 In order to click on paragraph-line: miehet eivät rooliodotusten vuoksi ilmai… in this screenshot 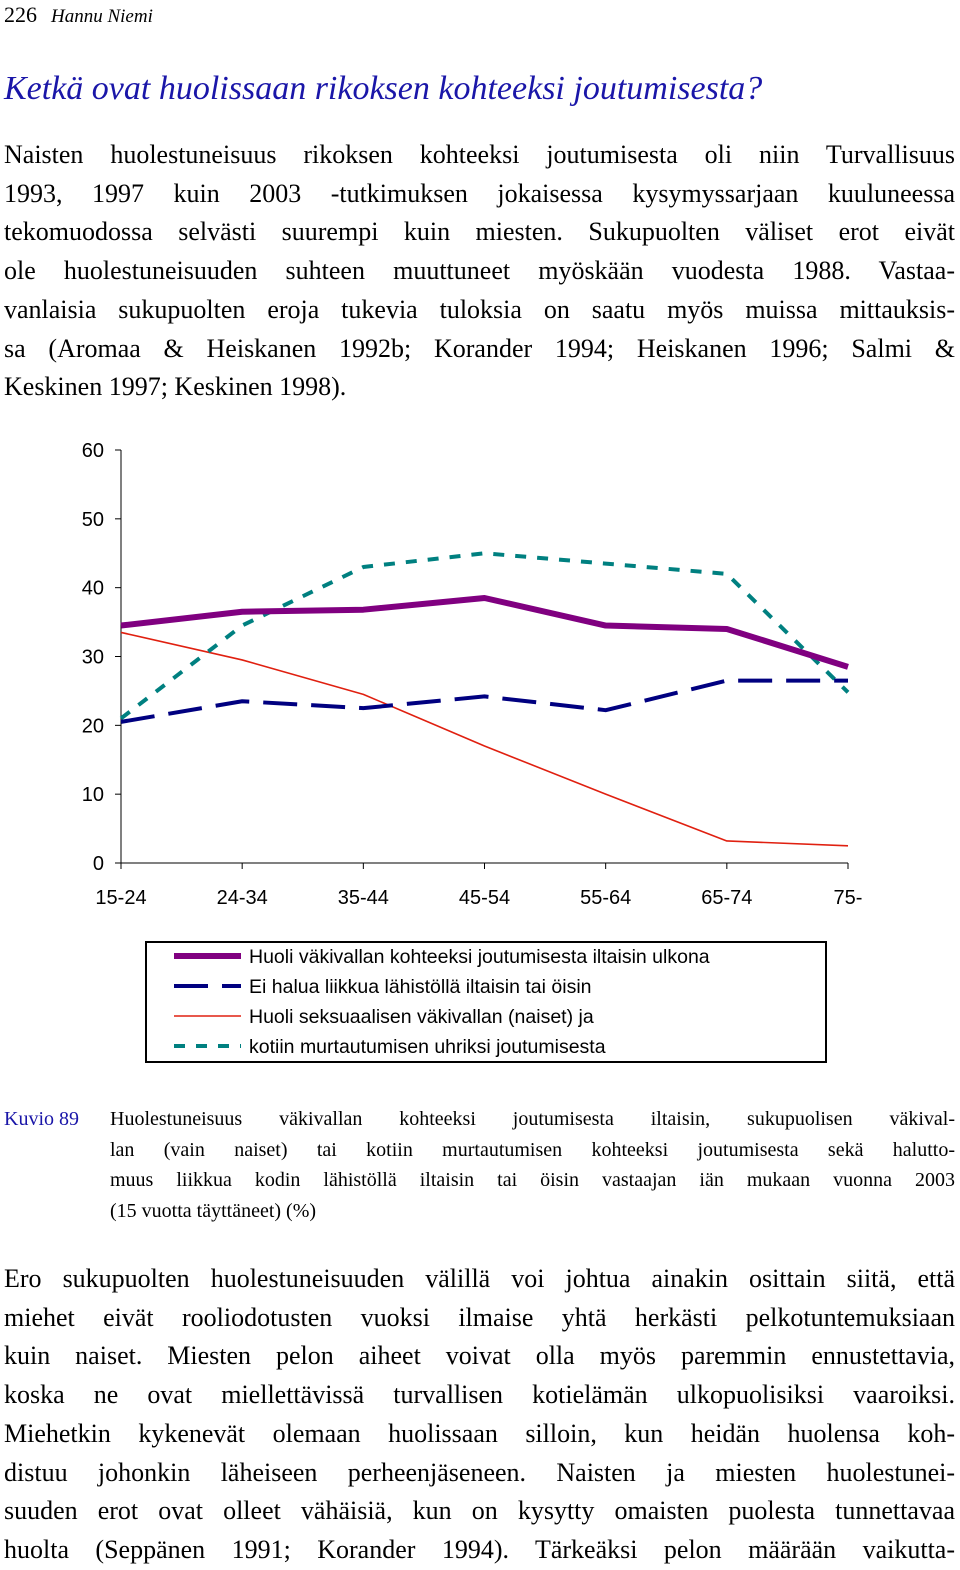, I will do `click(479, 1317)`.